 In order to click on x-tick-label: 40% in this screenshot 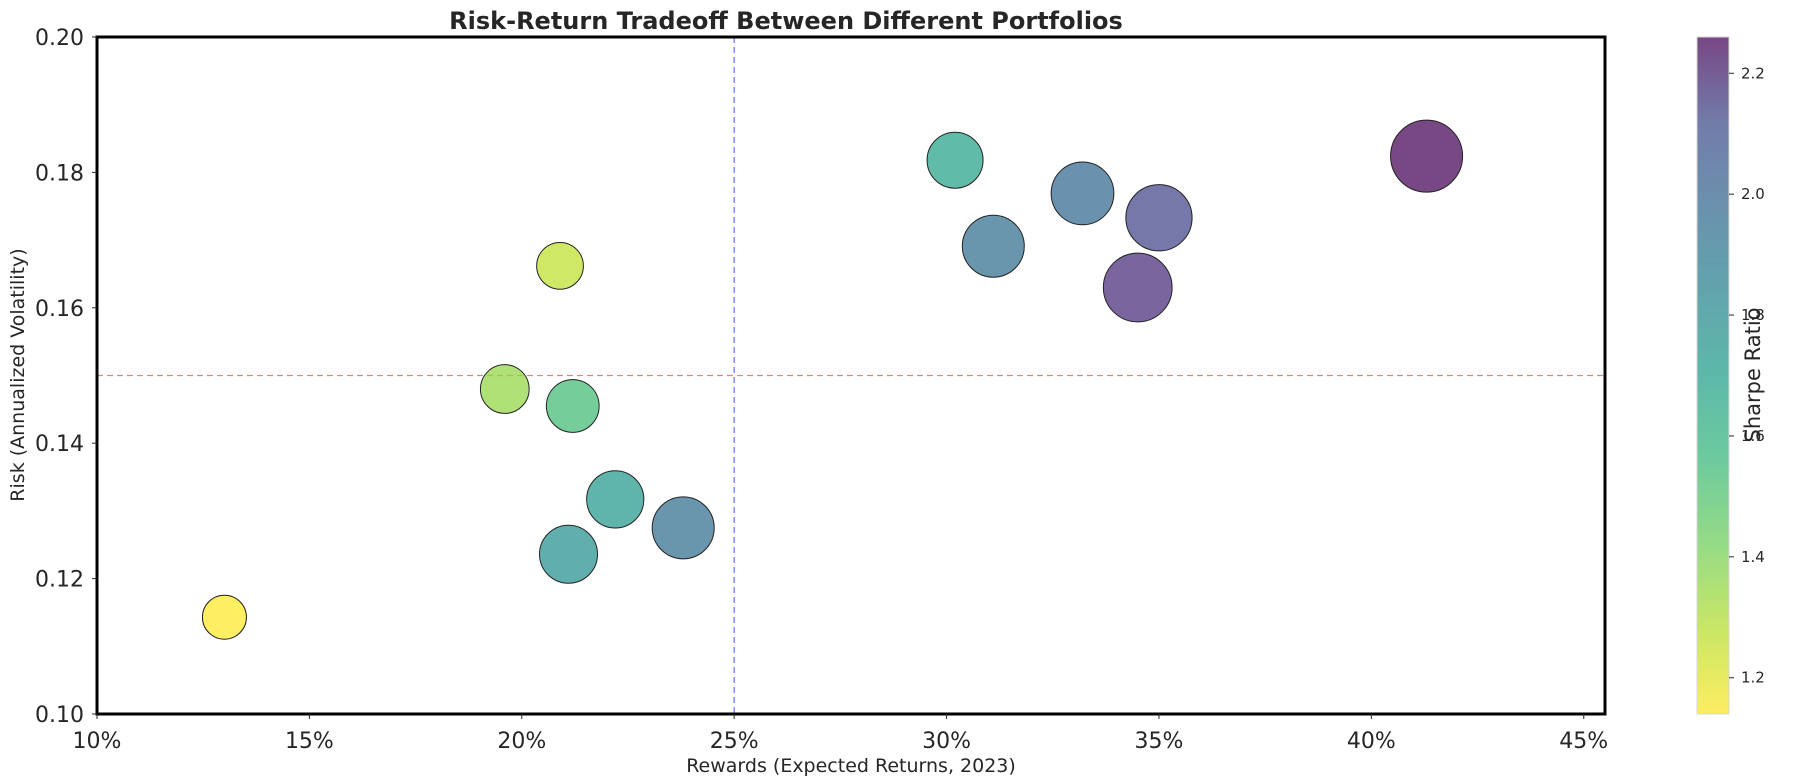, I will do `click(1371, 741)`.